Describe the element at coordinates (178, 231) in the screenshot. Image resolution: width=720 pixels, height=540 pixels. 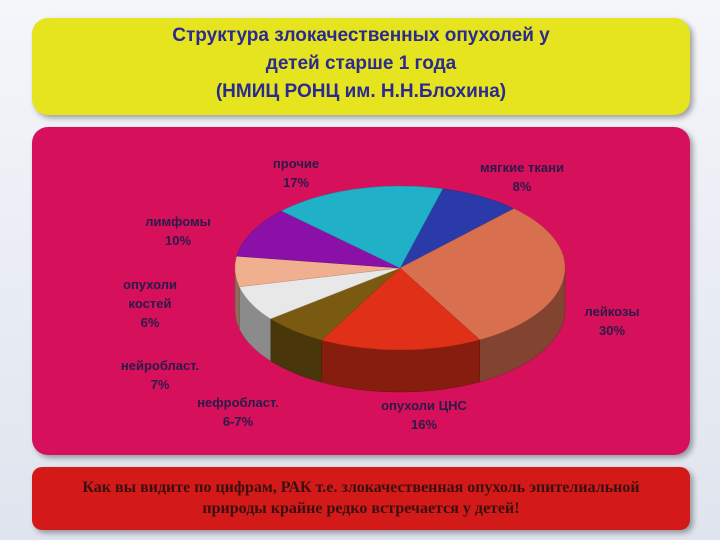
I see `slice-label: лимфомы 10%` at that location.